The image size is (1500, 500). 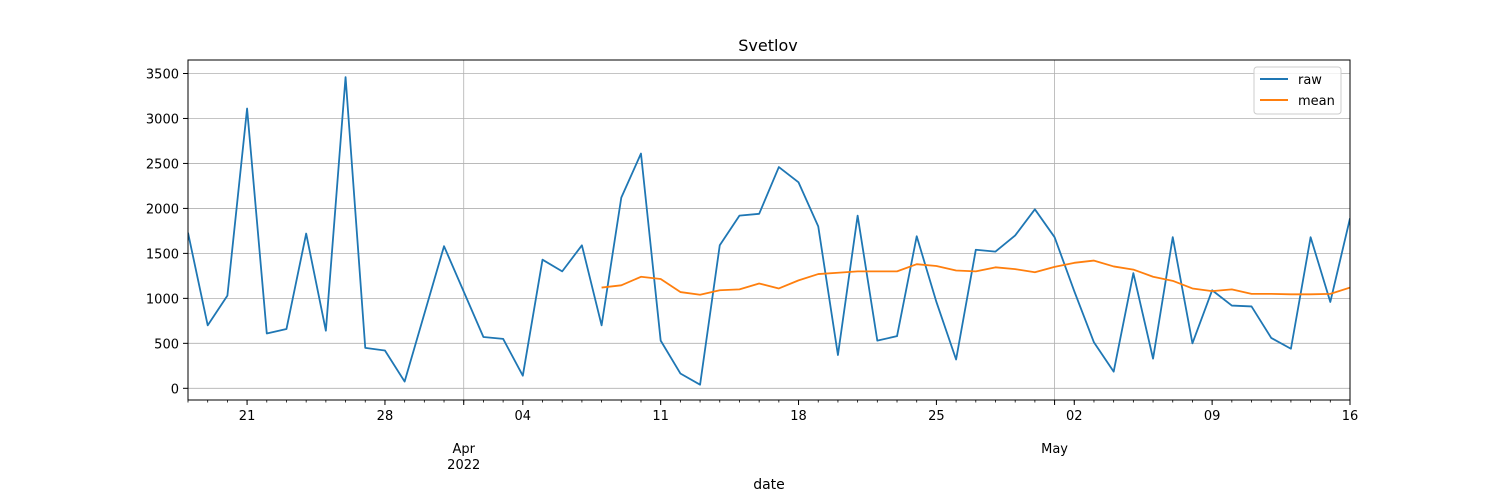 I want to click on y-tick-label: 3500, so click(x=162, y=74).